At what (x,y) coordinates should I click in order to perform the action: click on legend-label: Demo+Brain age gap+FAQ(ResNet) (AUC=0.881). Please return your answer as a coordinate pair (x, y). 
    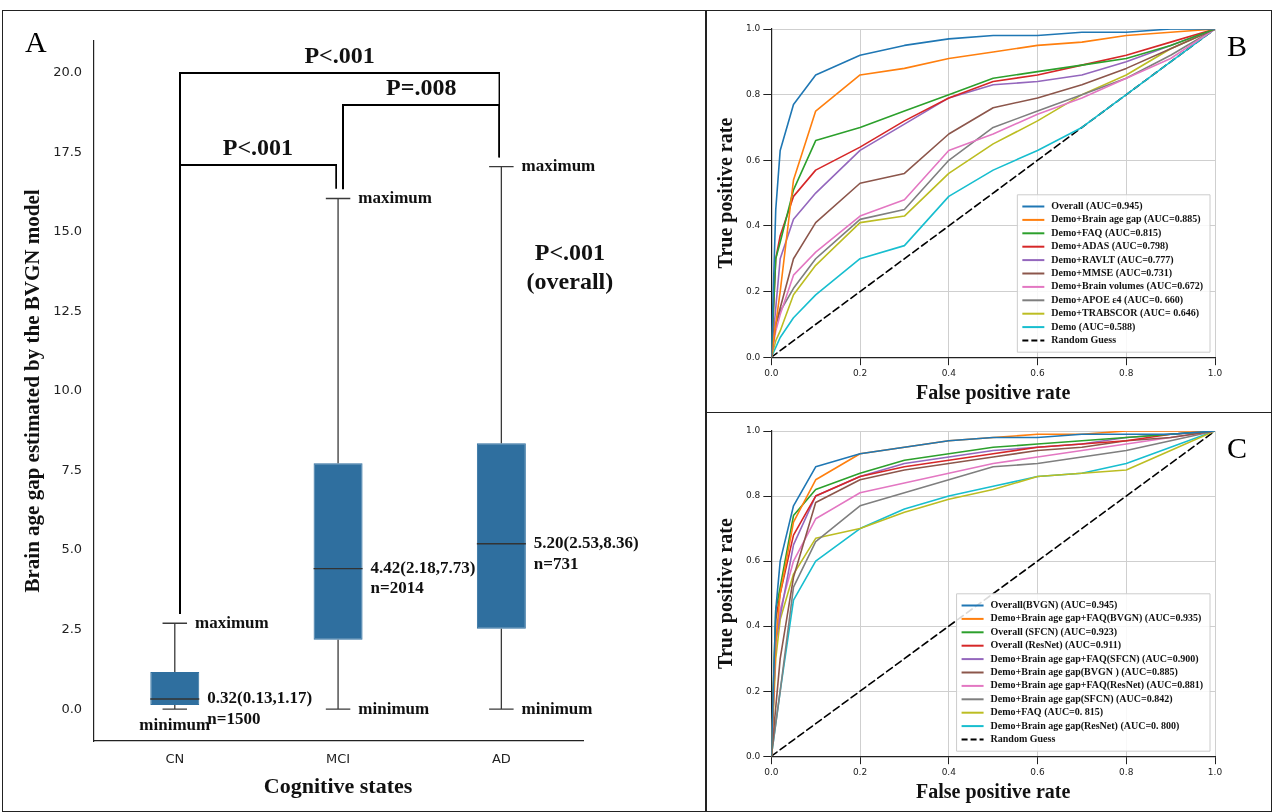
    Looking at the image, I should click on (1097, 685).